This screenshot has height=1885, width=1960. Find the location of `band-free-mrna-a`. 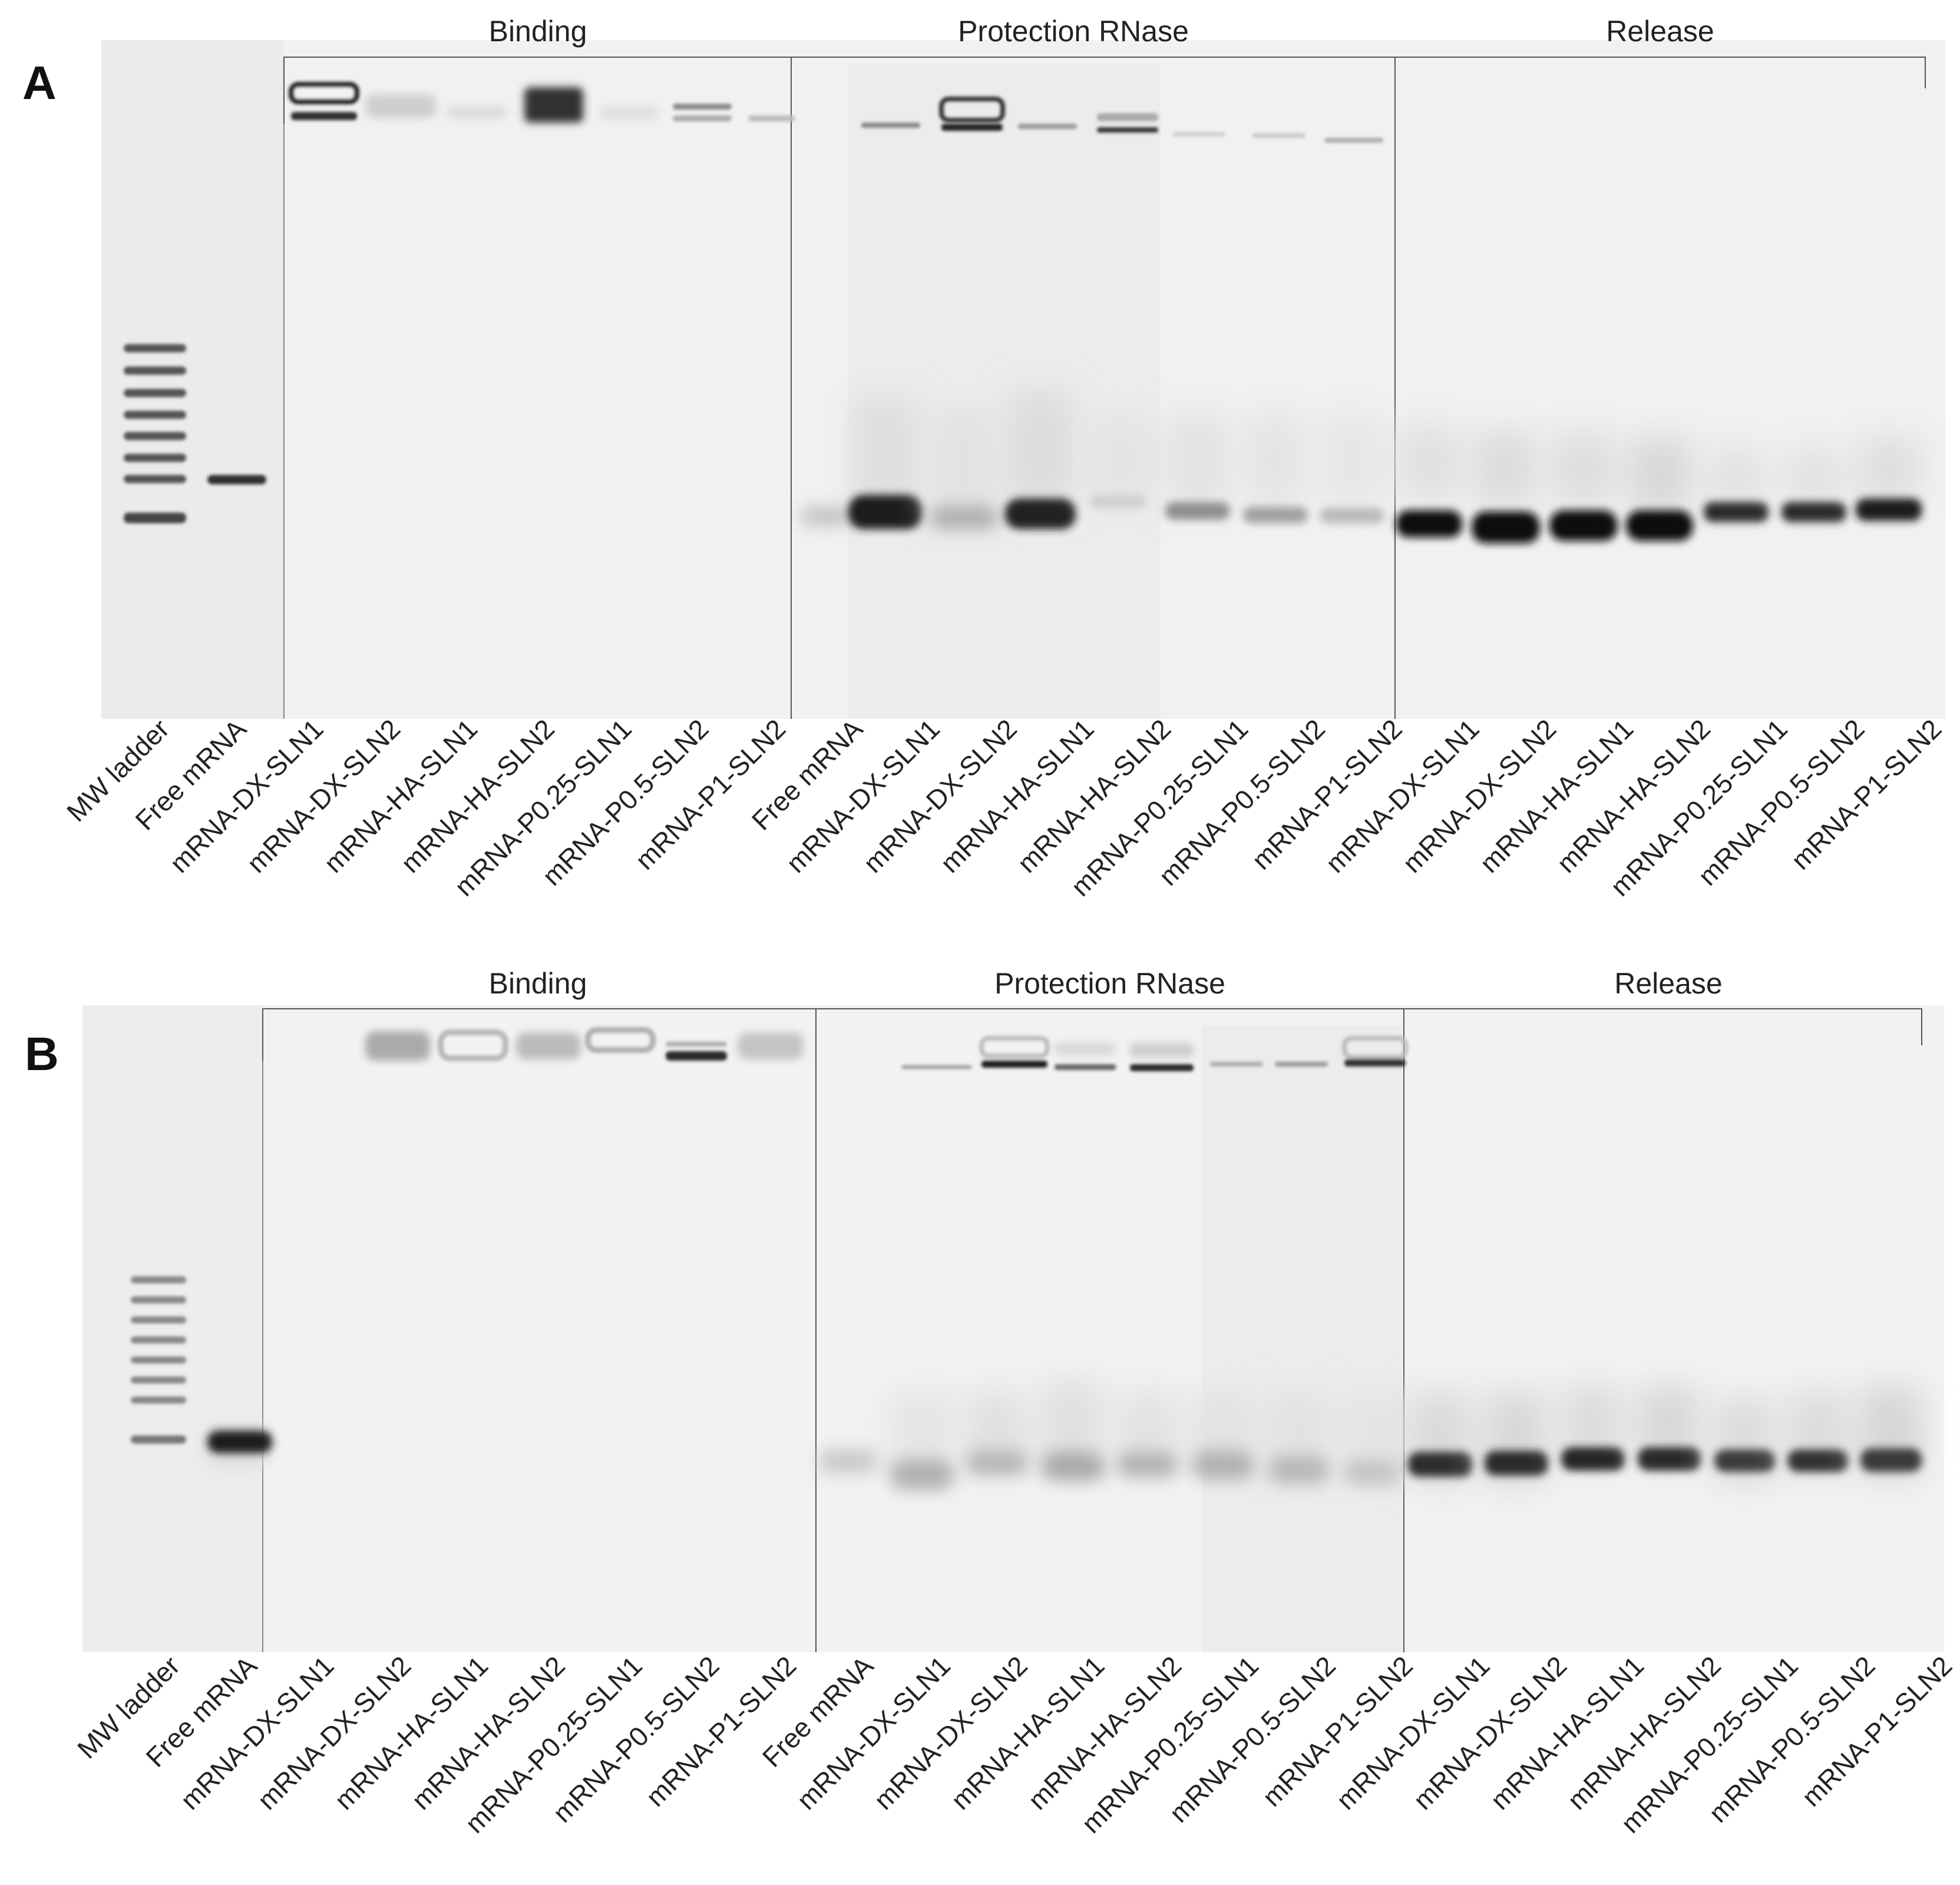

band-free-mrna-a is located at coordinates (237, 479).